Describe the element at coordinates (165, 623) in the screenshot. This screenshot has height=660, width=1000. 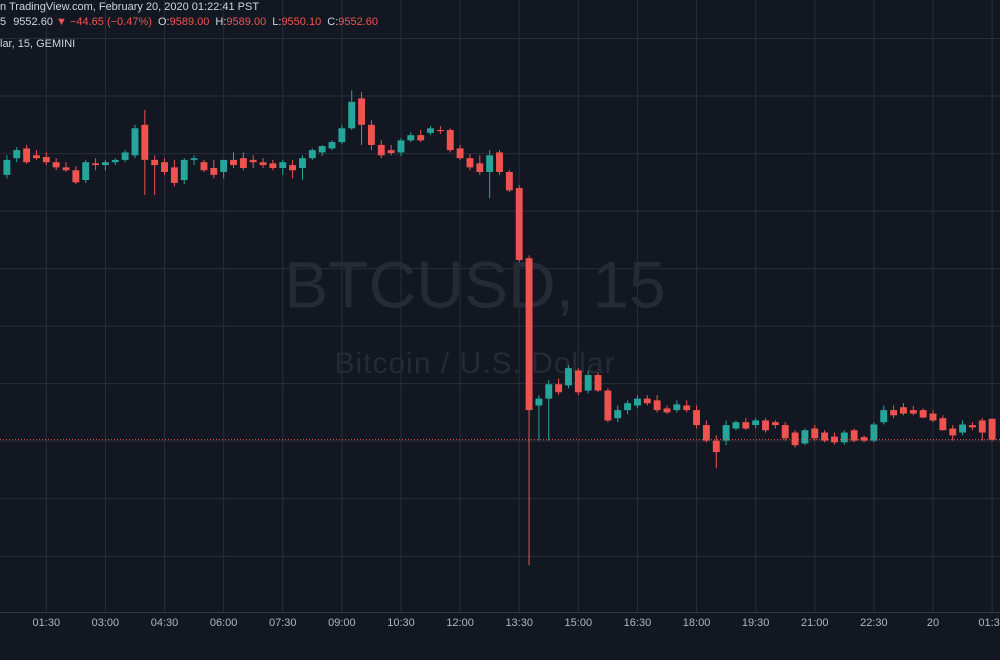
I see `x-tick-label: 04:30` at that location.